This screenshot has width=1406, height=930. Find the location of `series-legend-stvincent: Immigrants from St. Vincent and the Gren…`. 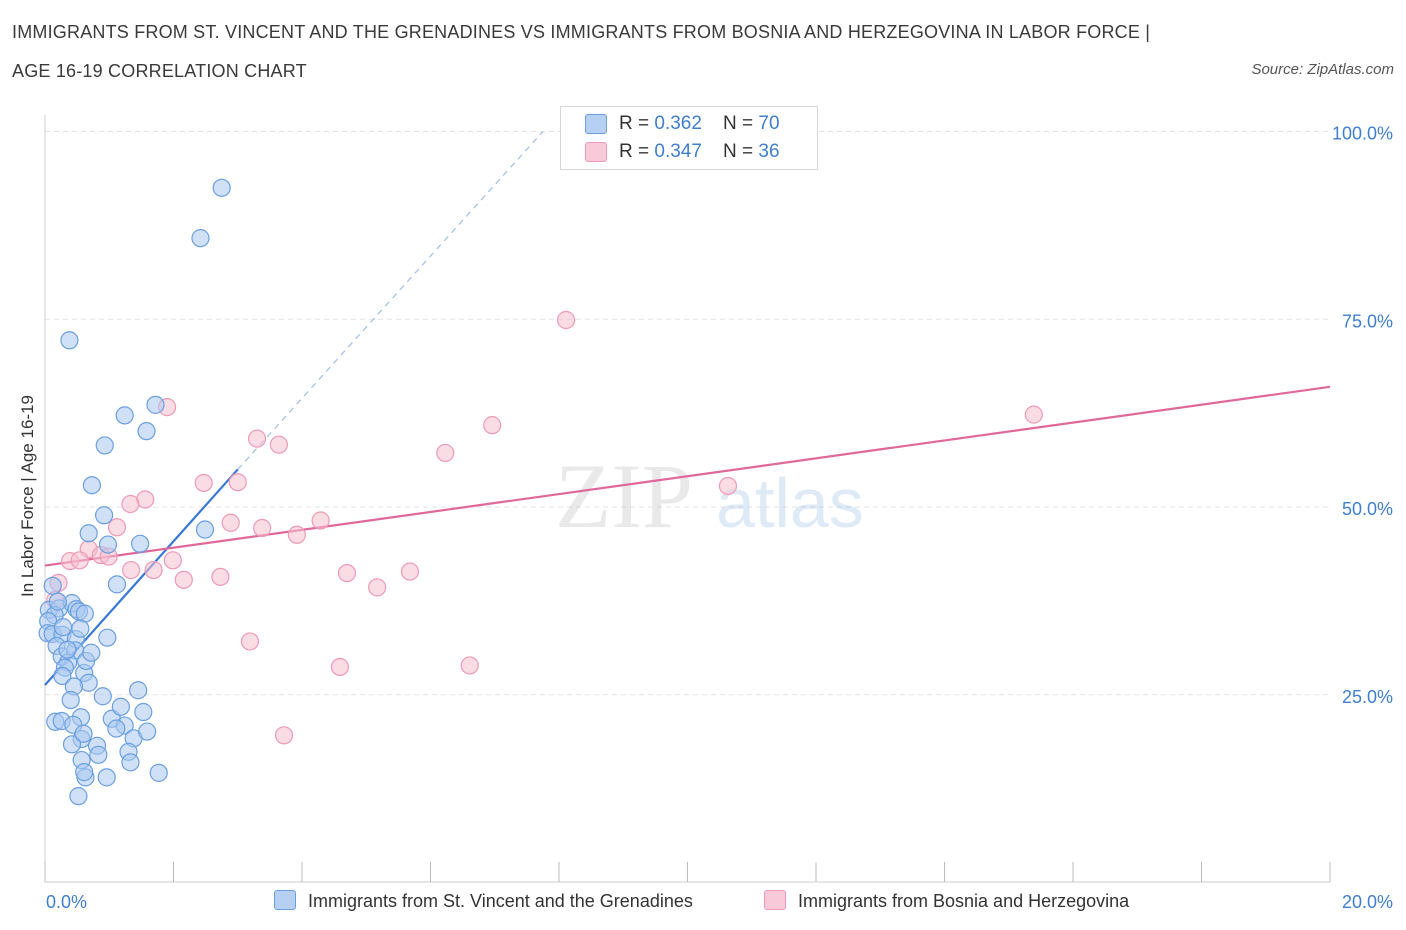

series-legend-stvincent: Immigrants from St. Vincent and the Gren… is located at coordinates (483, 901).